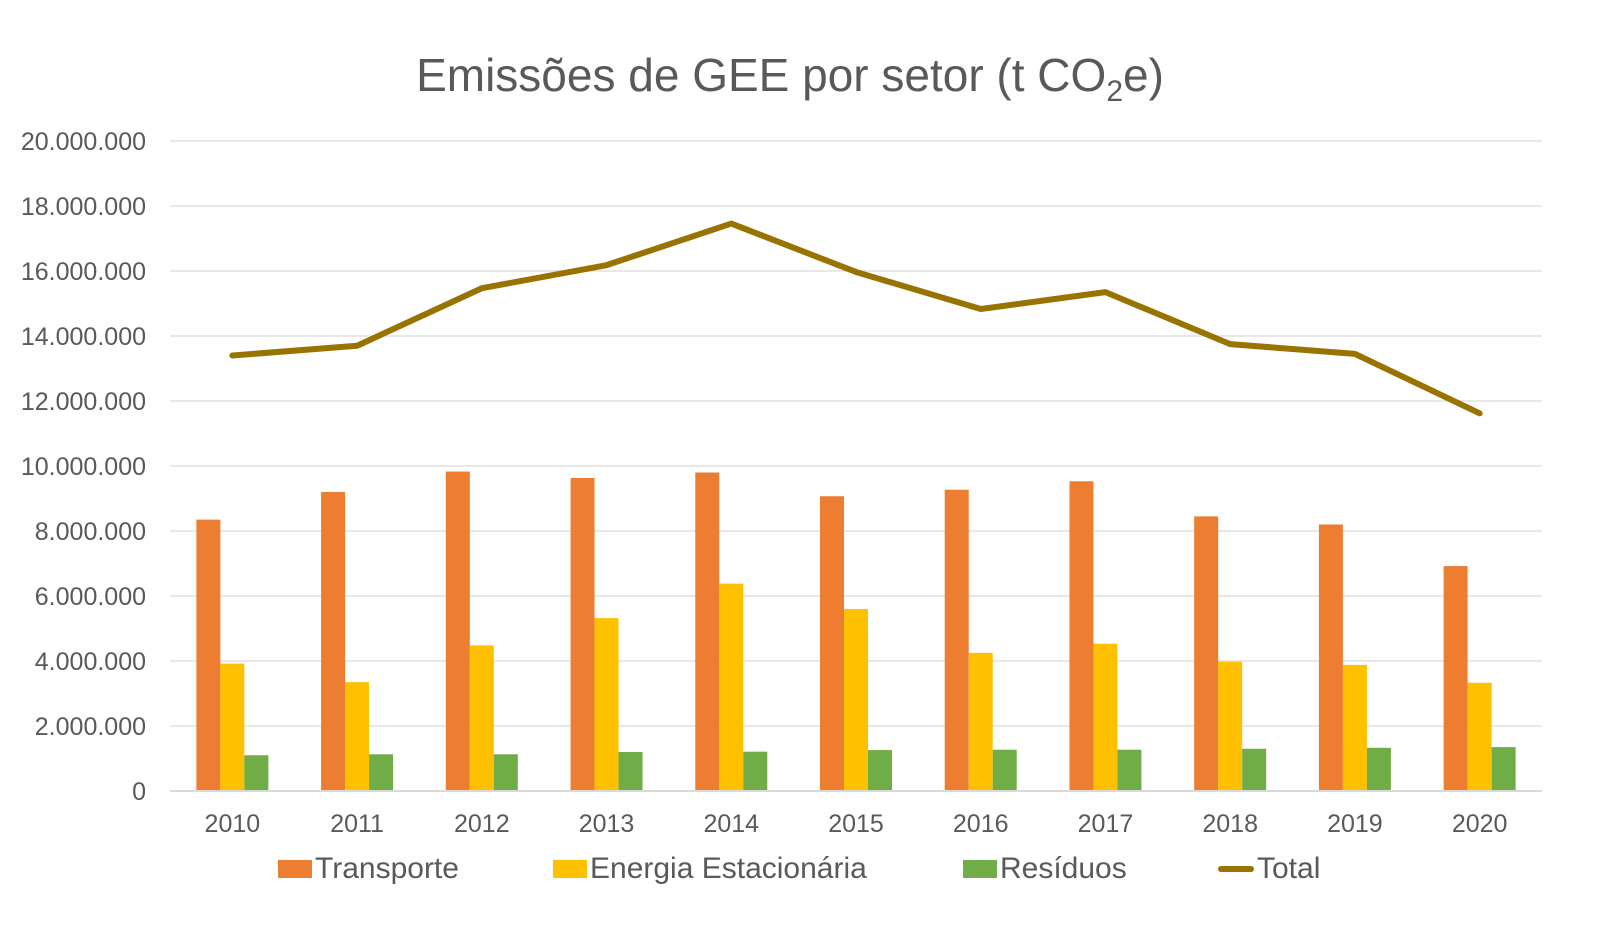 This screenshot has width=1600, height=950. Describe the element at coordinates (83, 337) in the screenshot. I see `y-tick-label: 14.000.000` at that location.